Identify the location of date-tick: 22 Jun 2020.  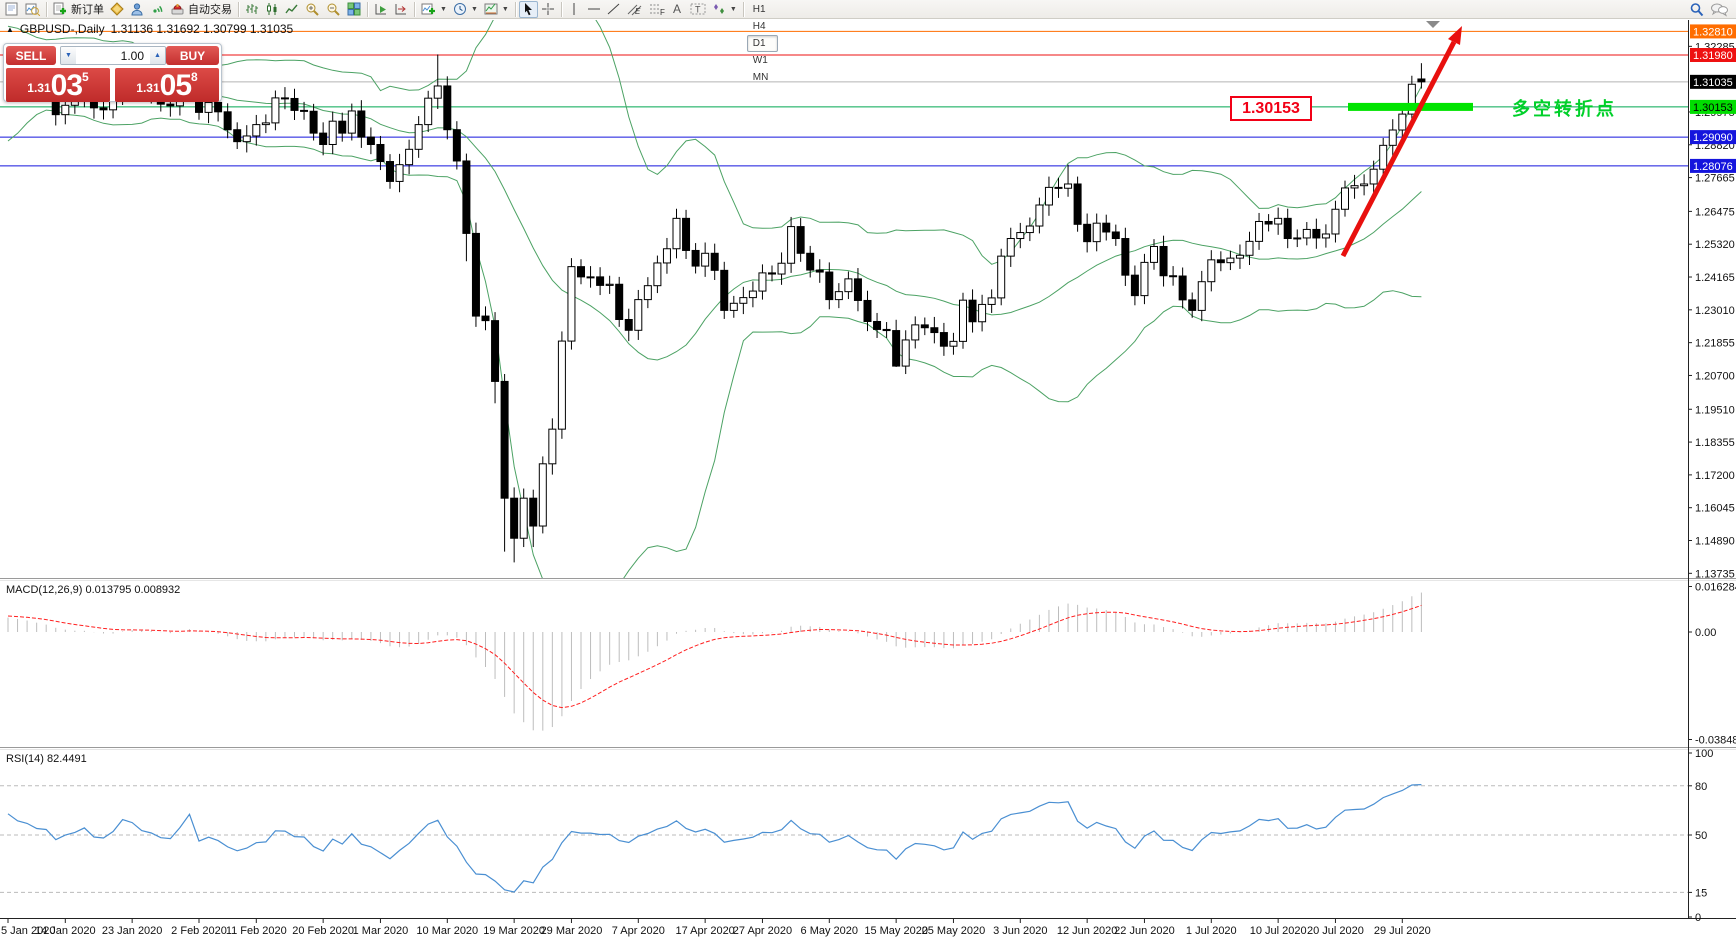
(1144, 931).